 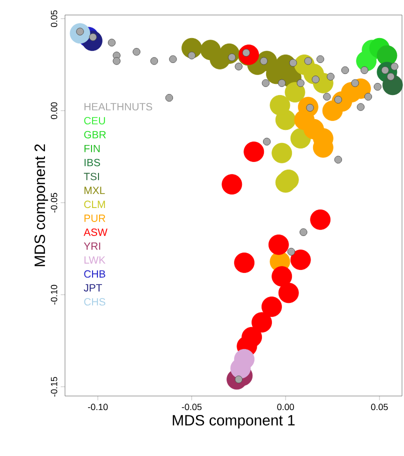 What do you see at coordinates (94, 190) in the screenshot?
I see `text: MXL` at bounding box center [94, 190].